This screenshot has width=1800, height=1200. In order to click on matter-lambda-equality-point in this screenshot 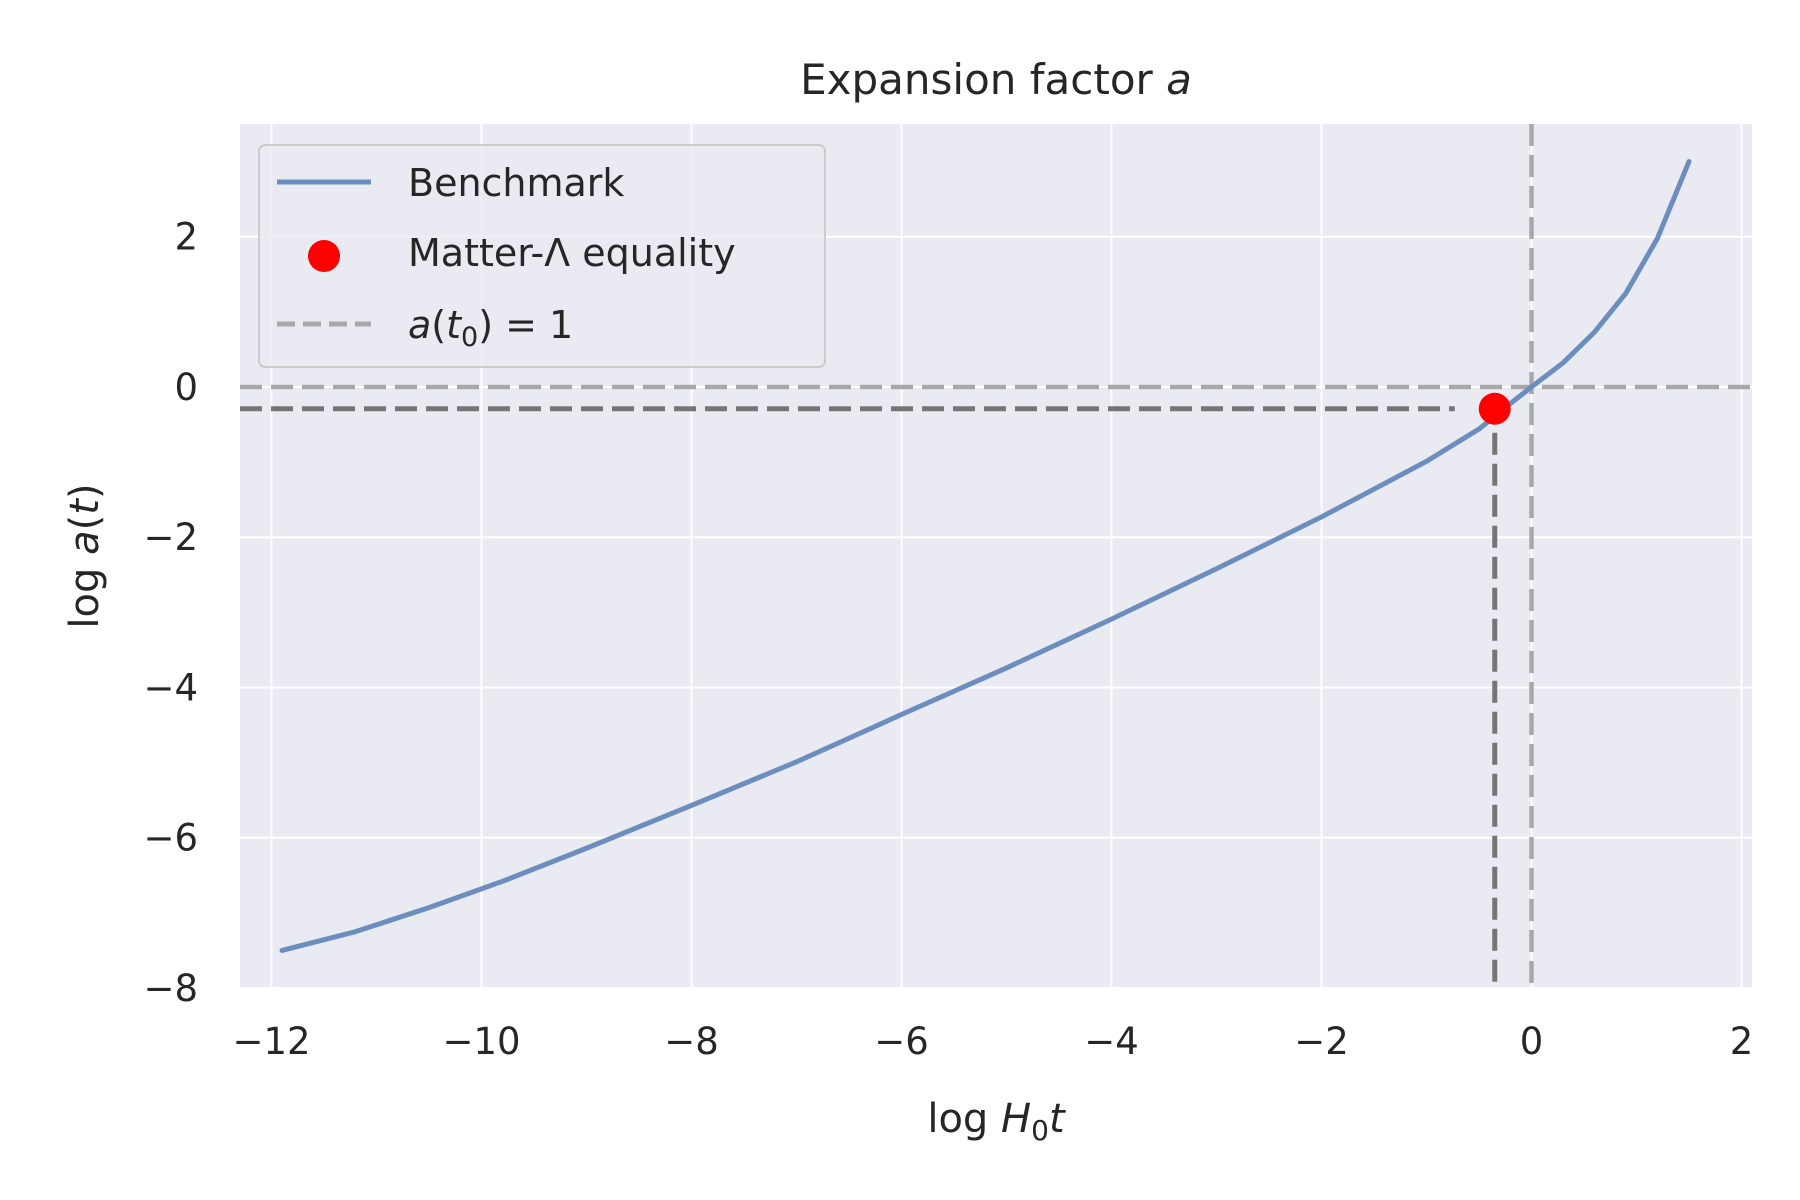, I will do `click(1494, 408)`.